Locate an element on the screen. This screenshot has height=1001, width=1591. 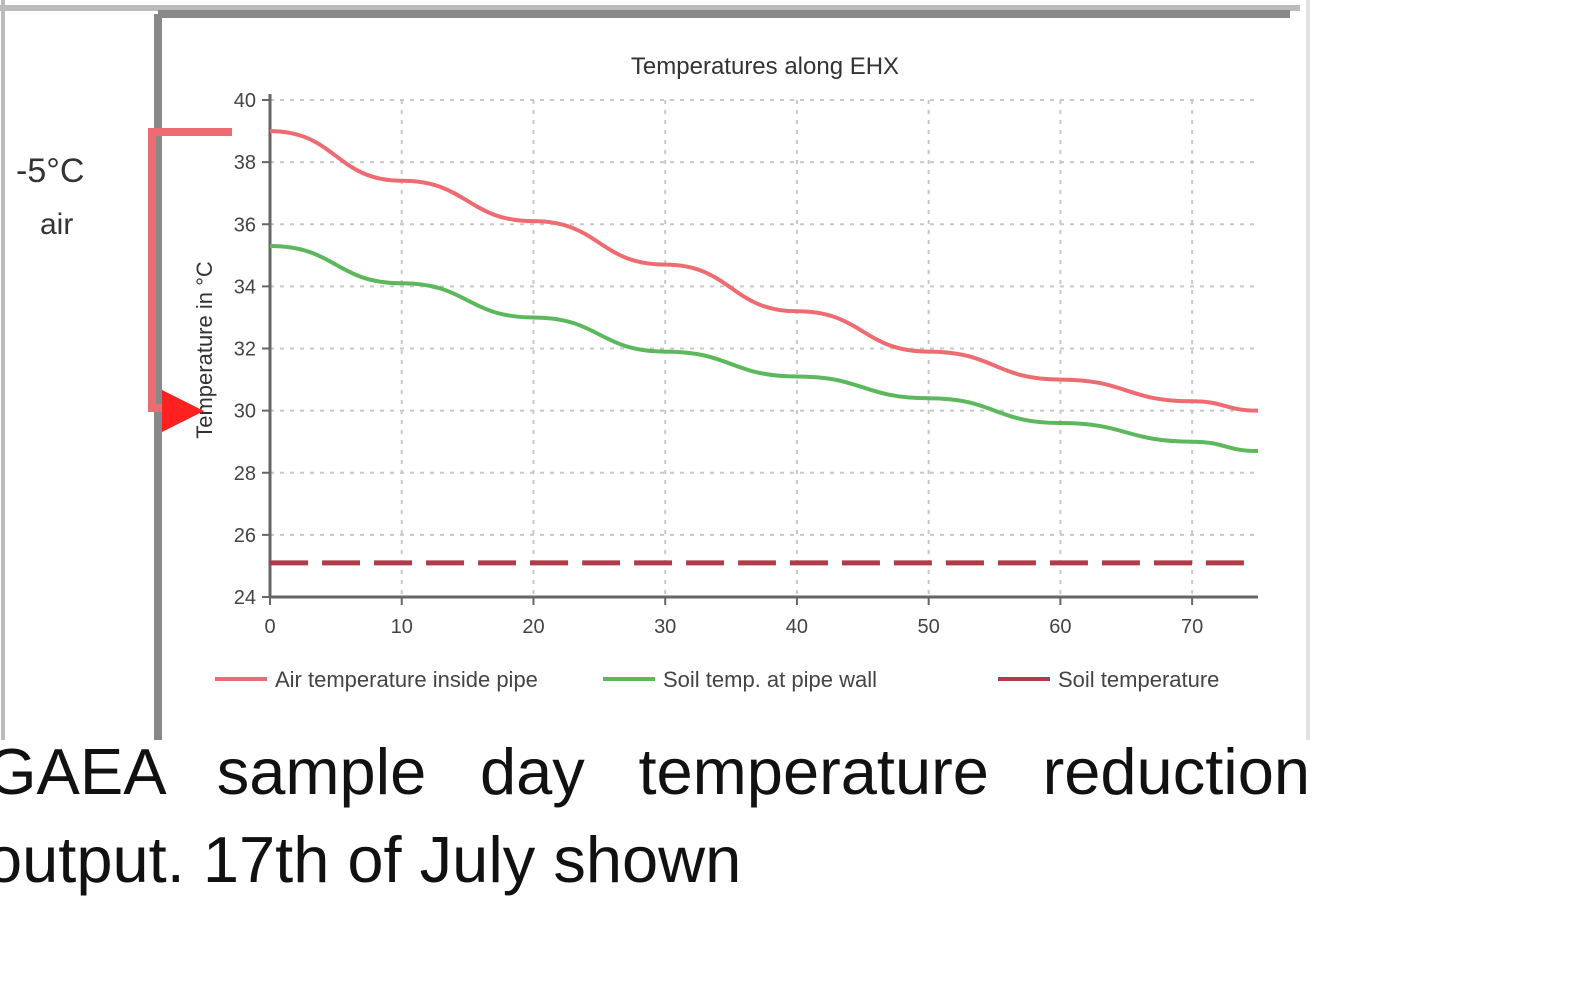
x-tick-label: 10 is located at coordinates (402, 627).